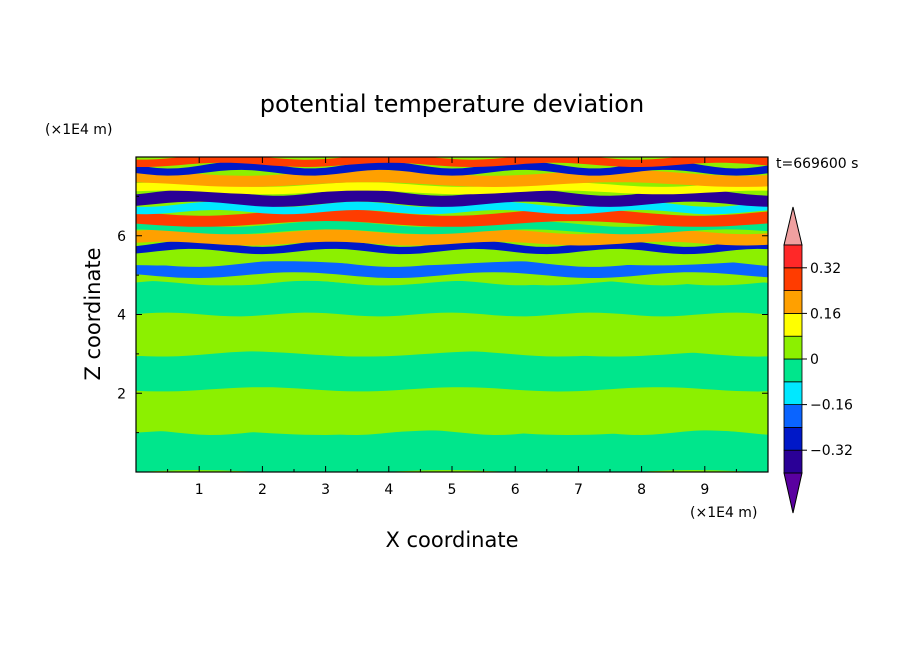  What do you see at coordinates (831, 406) in the screenshot?
I see `colorbar-label: −0.16` at bounding box center [831, 406].